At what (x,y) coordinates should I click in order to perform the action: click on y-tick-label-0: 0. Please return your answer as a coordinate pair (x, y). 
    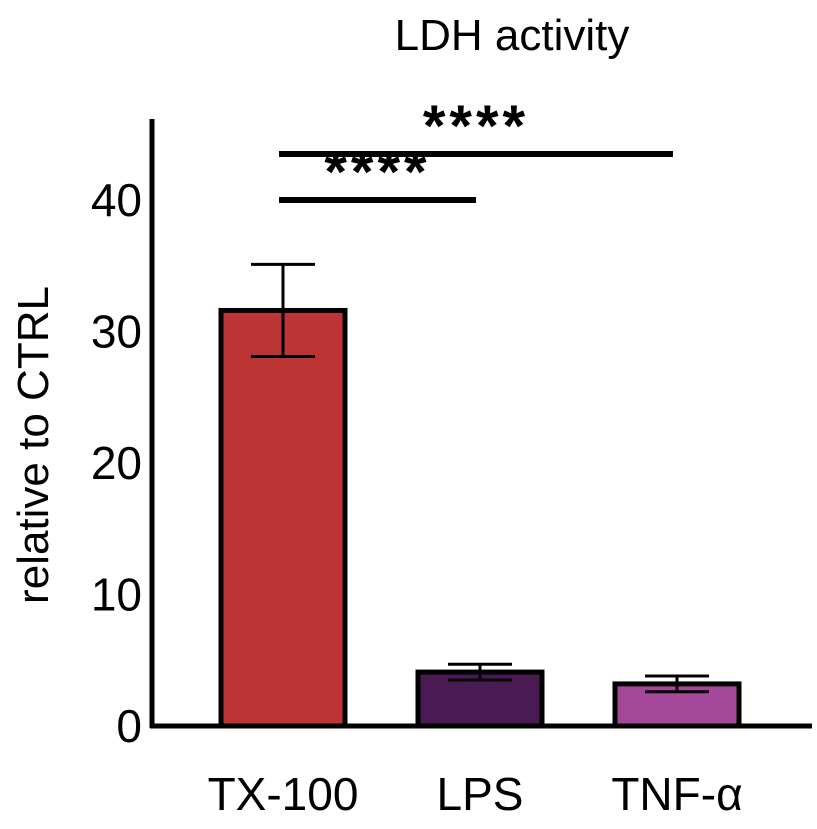
    Looking at the image, I should click on (129, 726).